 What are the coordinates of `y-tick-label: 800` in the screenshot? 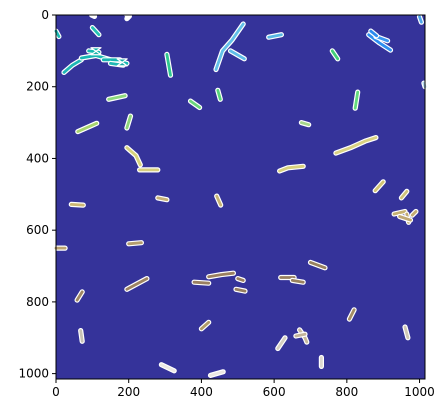 It's located at (37, 302).